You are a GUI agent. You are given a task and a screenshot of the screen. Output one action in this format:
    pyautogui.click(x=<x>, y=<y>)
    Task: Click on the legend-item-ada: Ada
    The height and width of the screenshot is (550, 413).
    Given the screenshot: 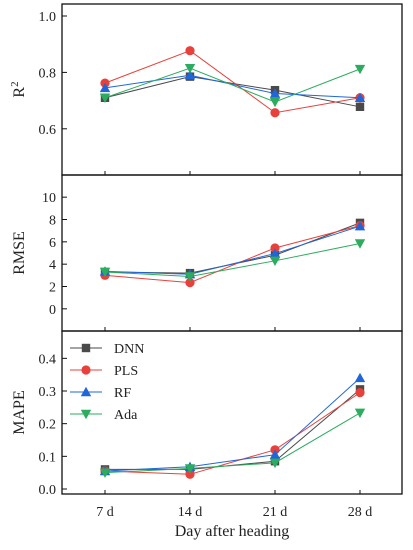 What is the action you would take?
    pyautogui.click(x=104, y=415)
    